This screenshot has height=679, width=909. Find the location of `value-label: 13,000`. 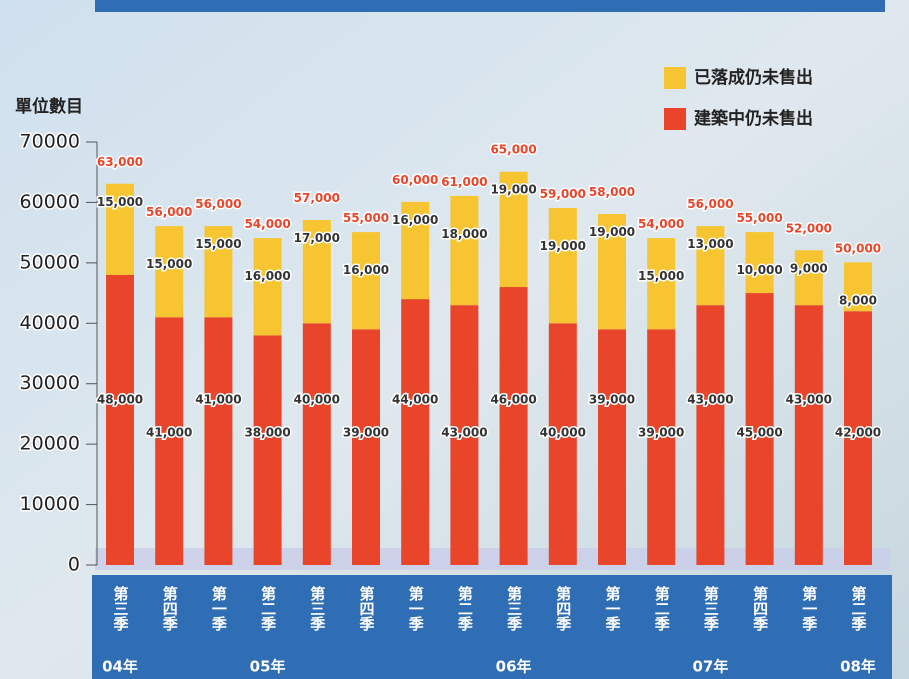

value-label: 13,000 is located at coordinates (710, 244).